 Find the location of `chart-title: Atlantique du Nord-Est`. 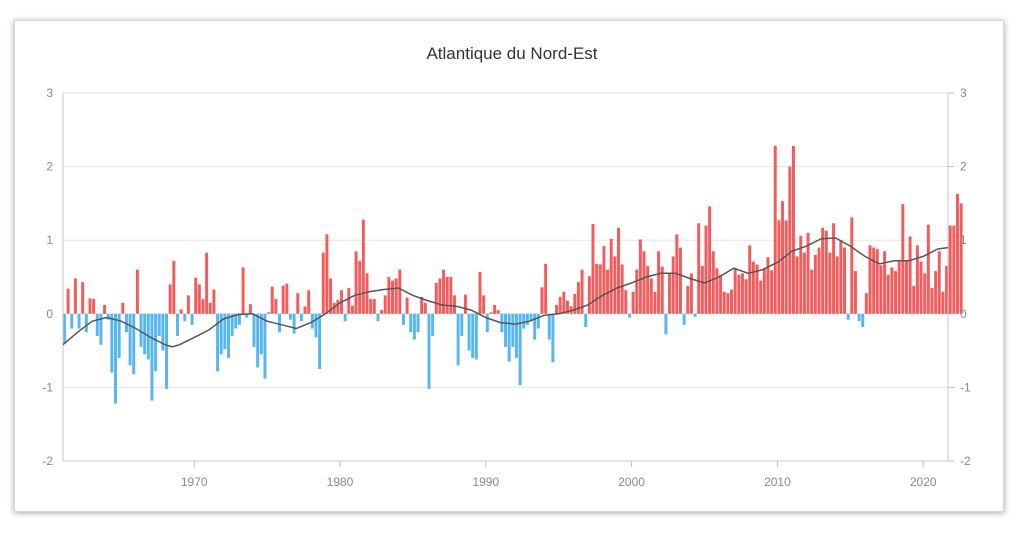

chart-title: Atlantique du Nord-Est is located at coordinates (512, 53).